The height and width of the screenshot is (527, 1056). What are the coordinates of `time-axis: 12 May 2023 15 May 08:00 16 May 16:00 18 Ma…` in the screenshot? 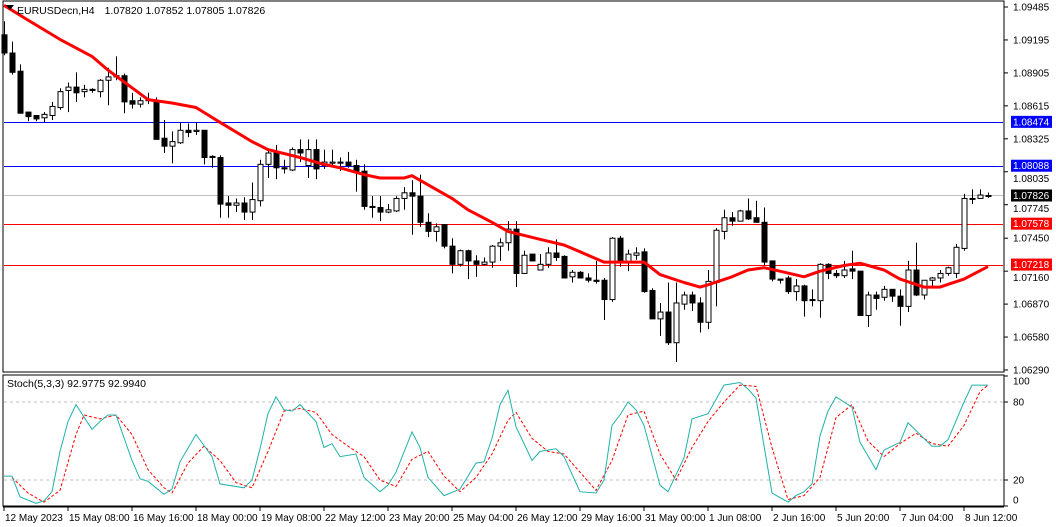 It's located at (510, 515).